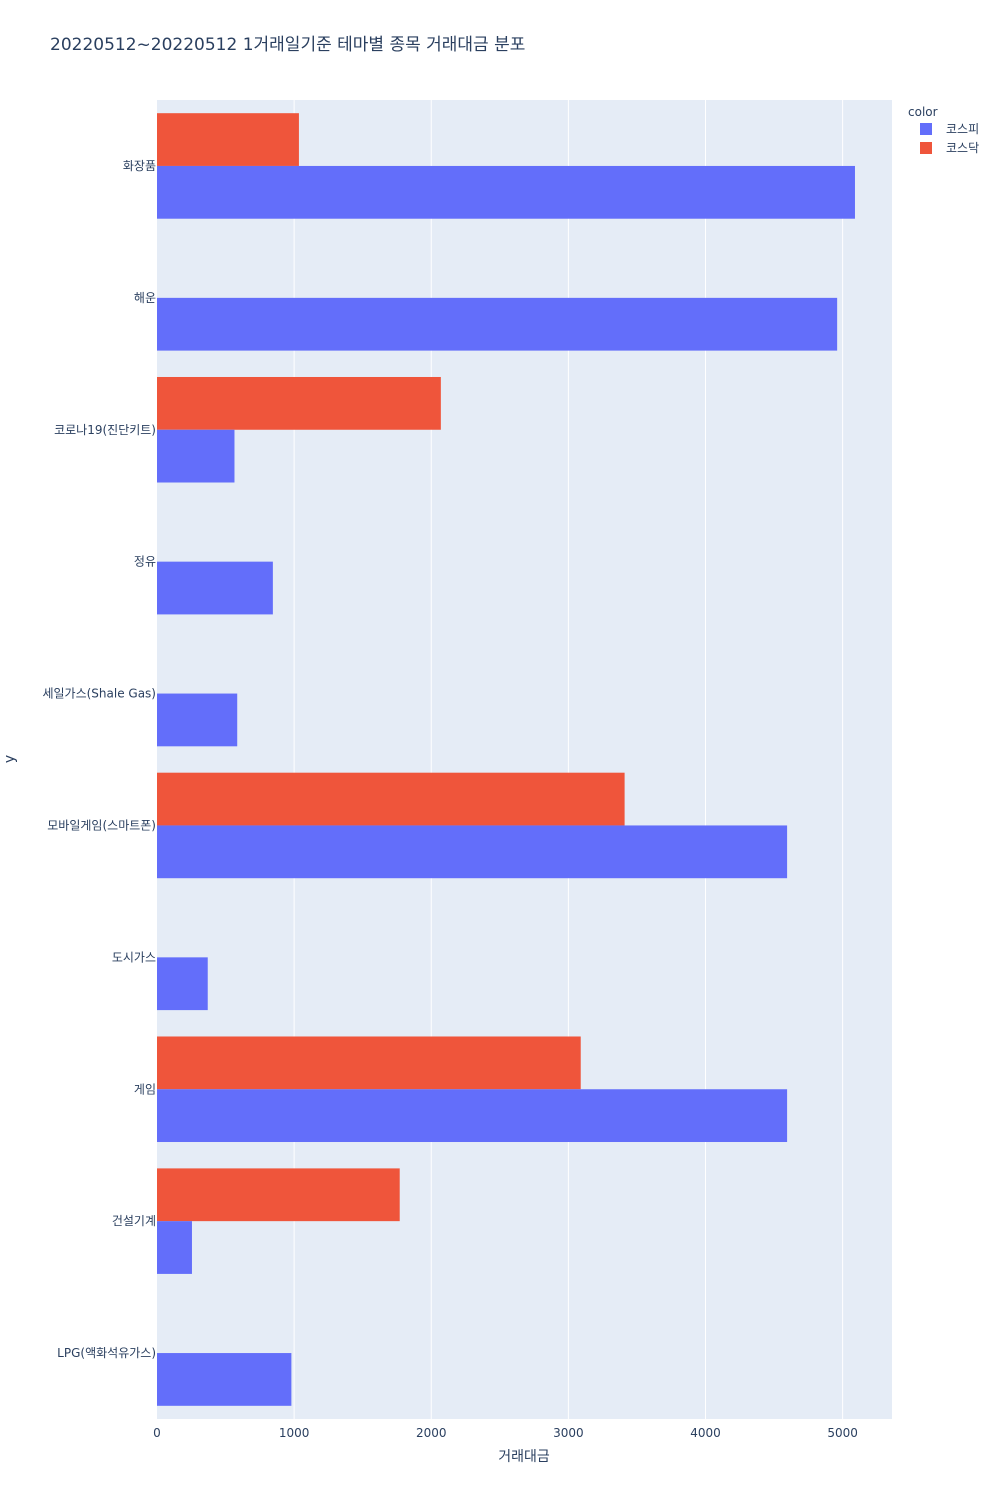  I want to click on chart-title: 20220512~20220512 1거래일기준 테마별 종목 거래대금 분포, so click(287, 45).